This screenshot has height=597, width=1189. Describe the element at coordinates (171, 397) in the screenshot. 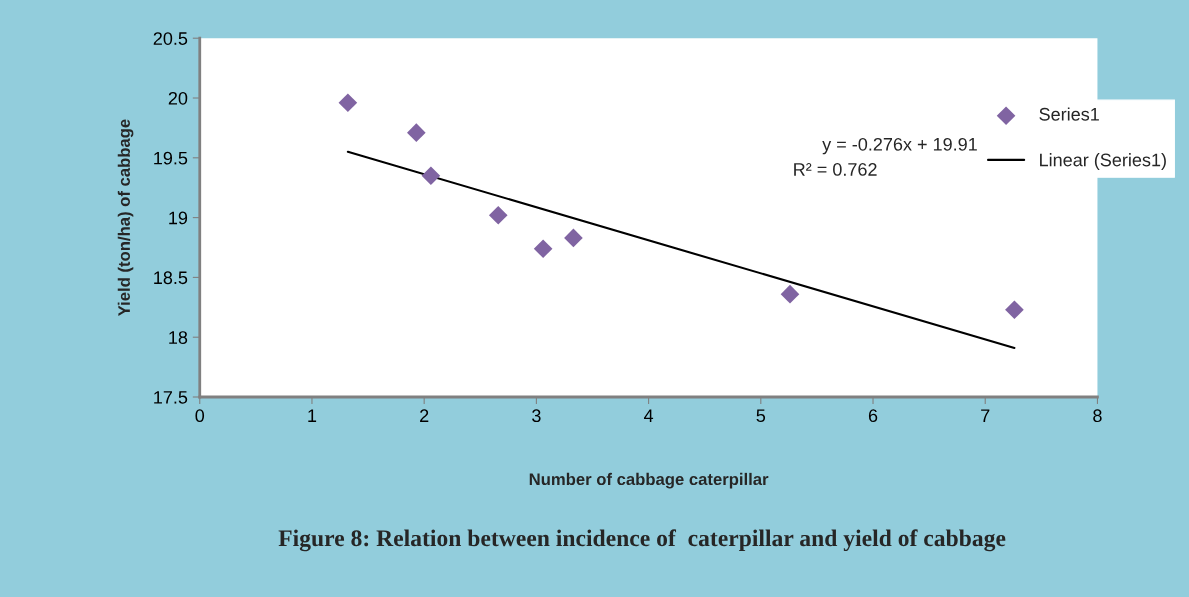

I see `y-tick-label: 17.5` at that location.